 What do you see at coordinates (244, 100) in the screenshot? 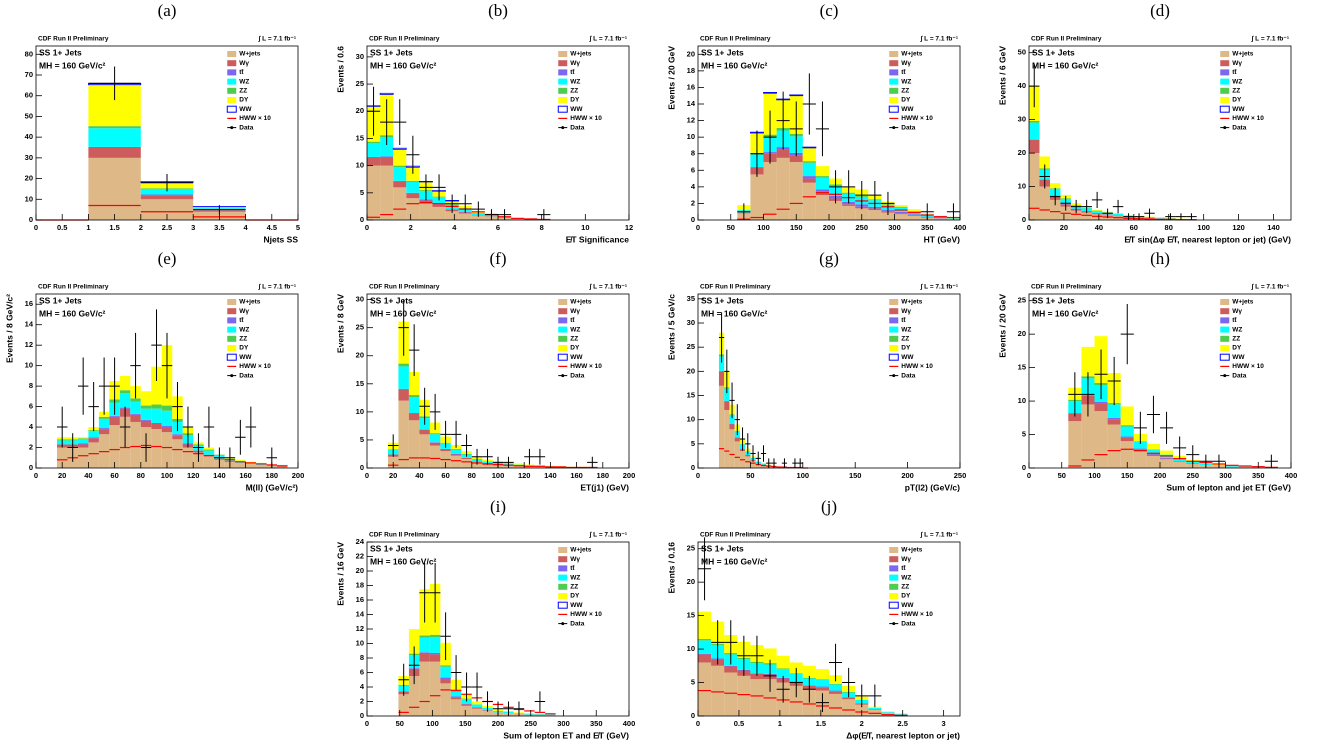
I see `legend-label: DY` at bounding box center [244, 100].